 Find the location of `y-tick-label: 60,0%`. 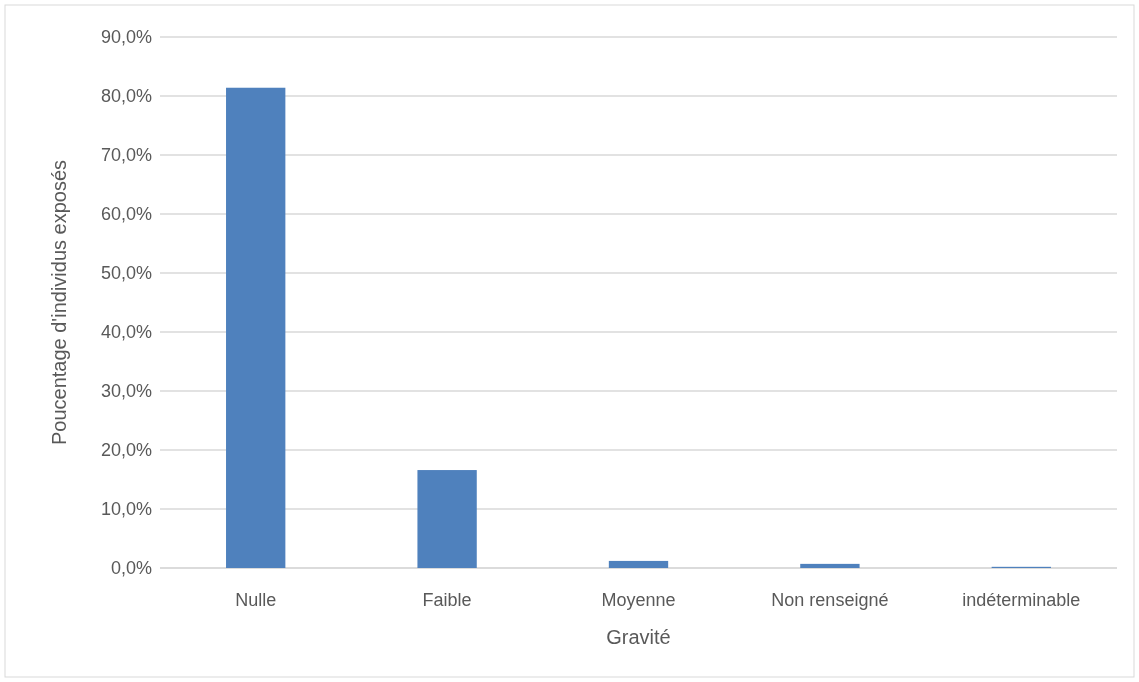

y-tick-label: 60,0% is located at coordinates (126, 214).